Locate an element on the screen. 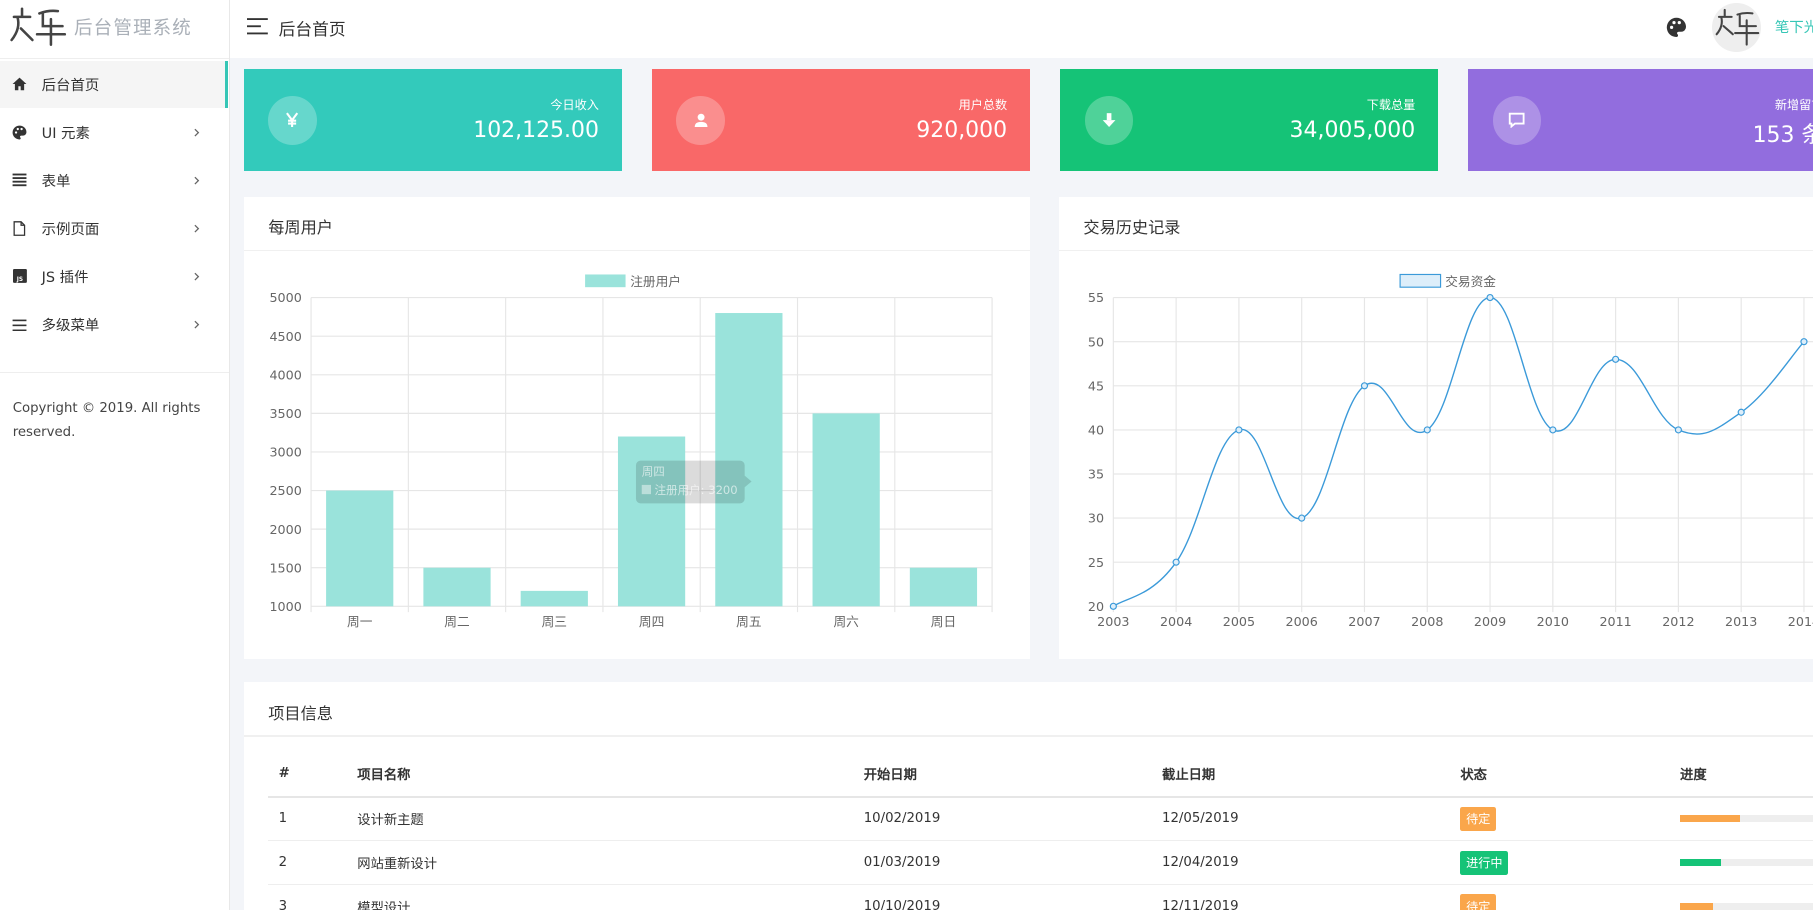  y-tick-label: 35 is located at coordinates (1096, 473).